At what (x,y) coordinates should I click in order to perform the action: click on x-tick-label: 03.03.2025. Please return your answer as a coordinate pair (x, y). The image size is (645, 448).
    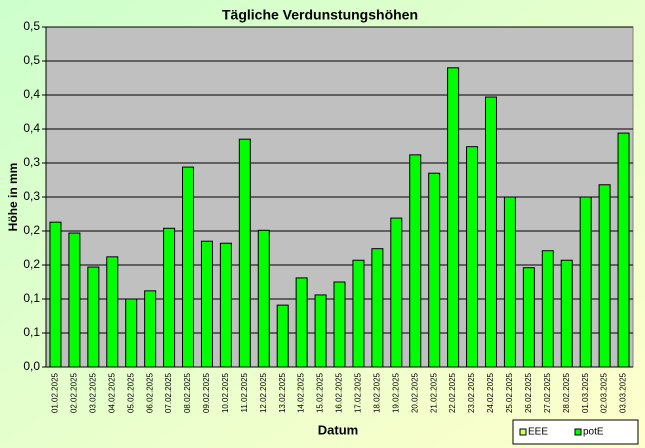
    Looking at the image, I should click on (623, 392).